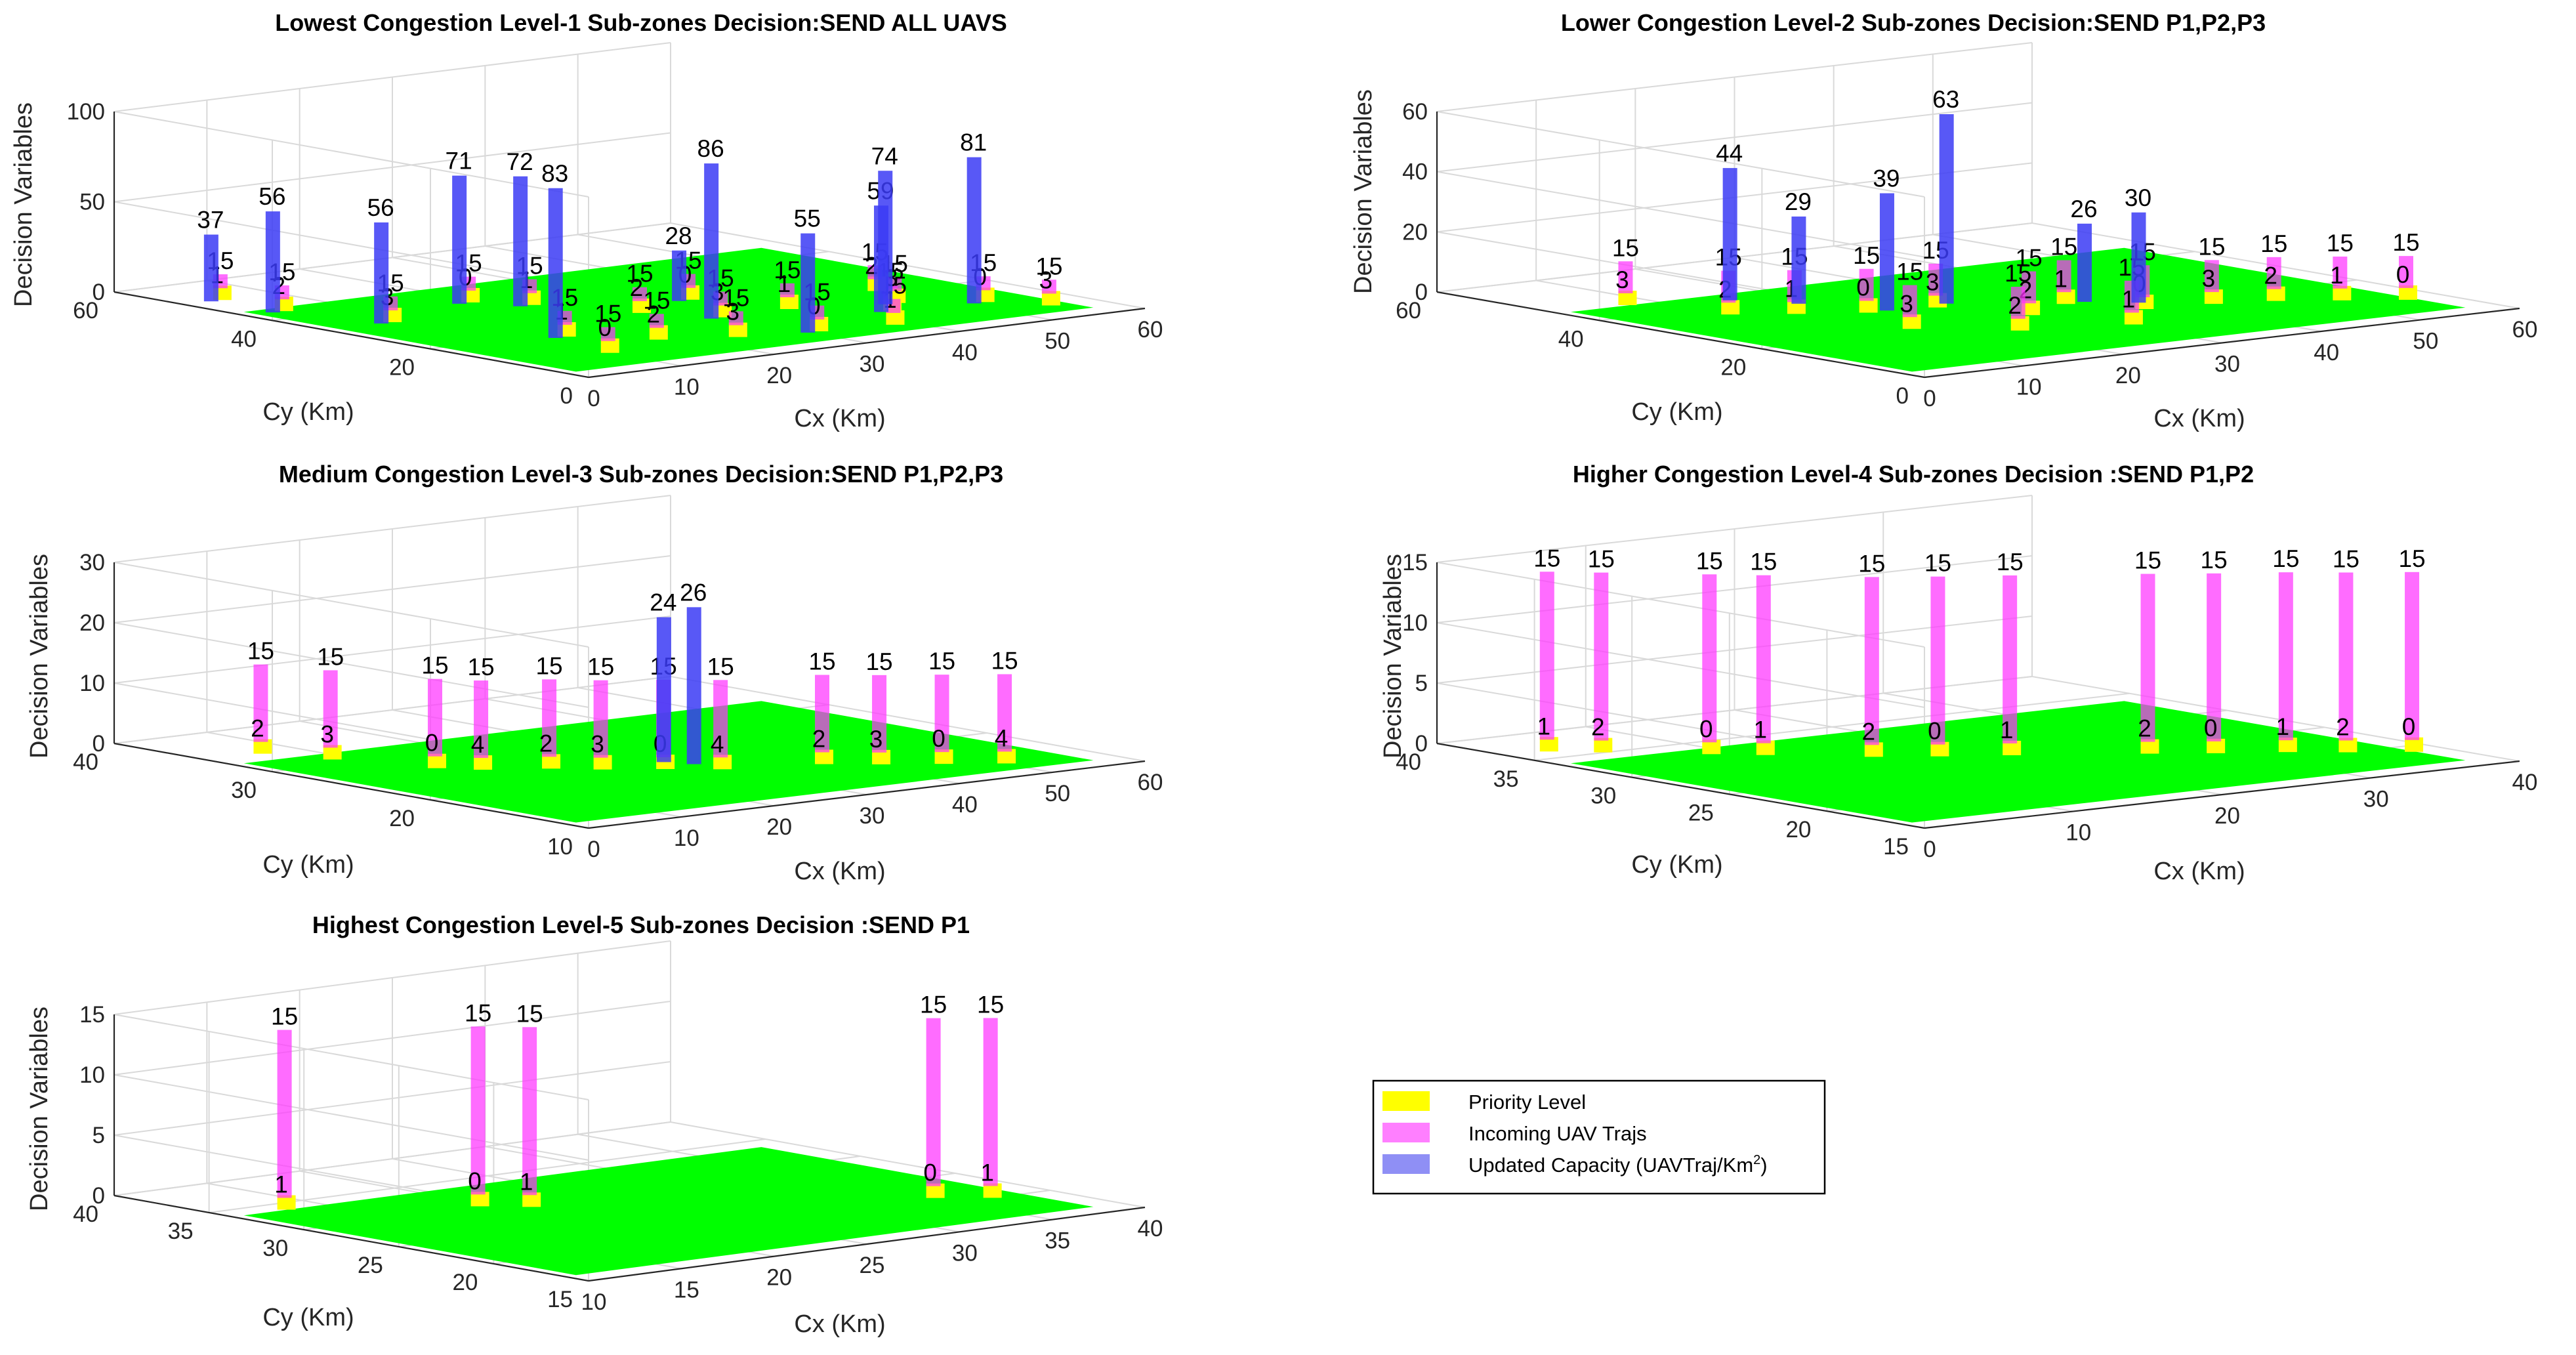 This screenshot has height=1355, width=2576. Describe the element at coordinates (2227, 816) in the screenshot. I see `x-tick-label: 20` at that location.